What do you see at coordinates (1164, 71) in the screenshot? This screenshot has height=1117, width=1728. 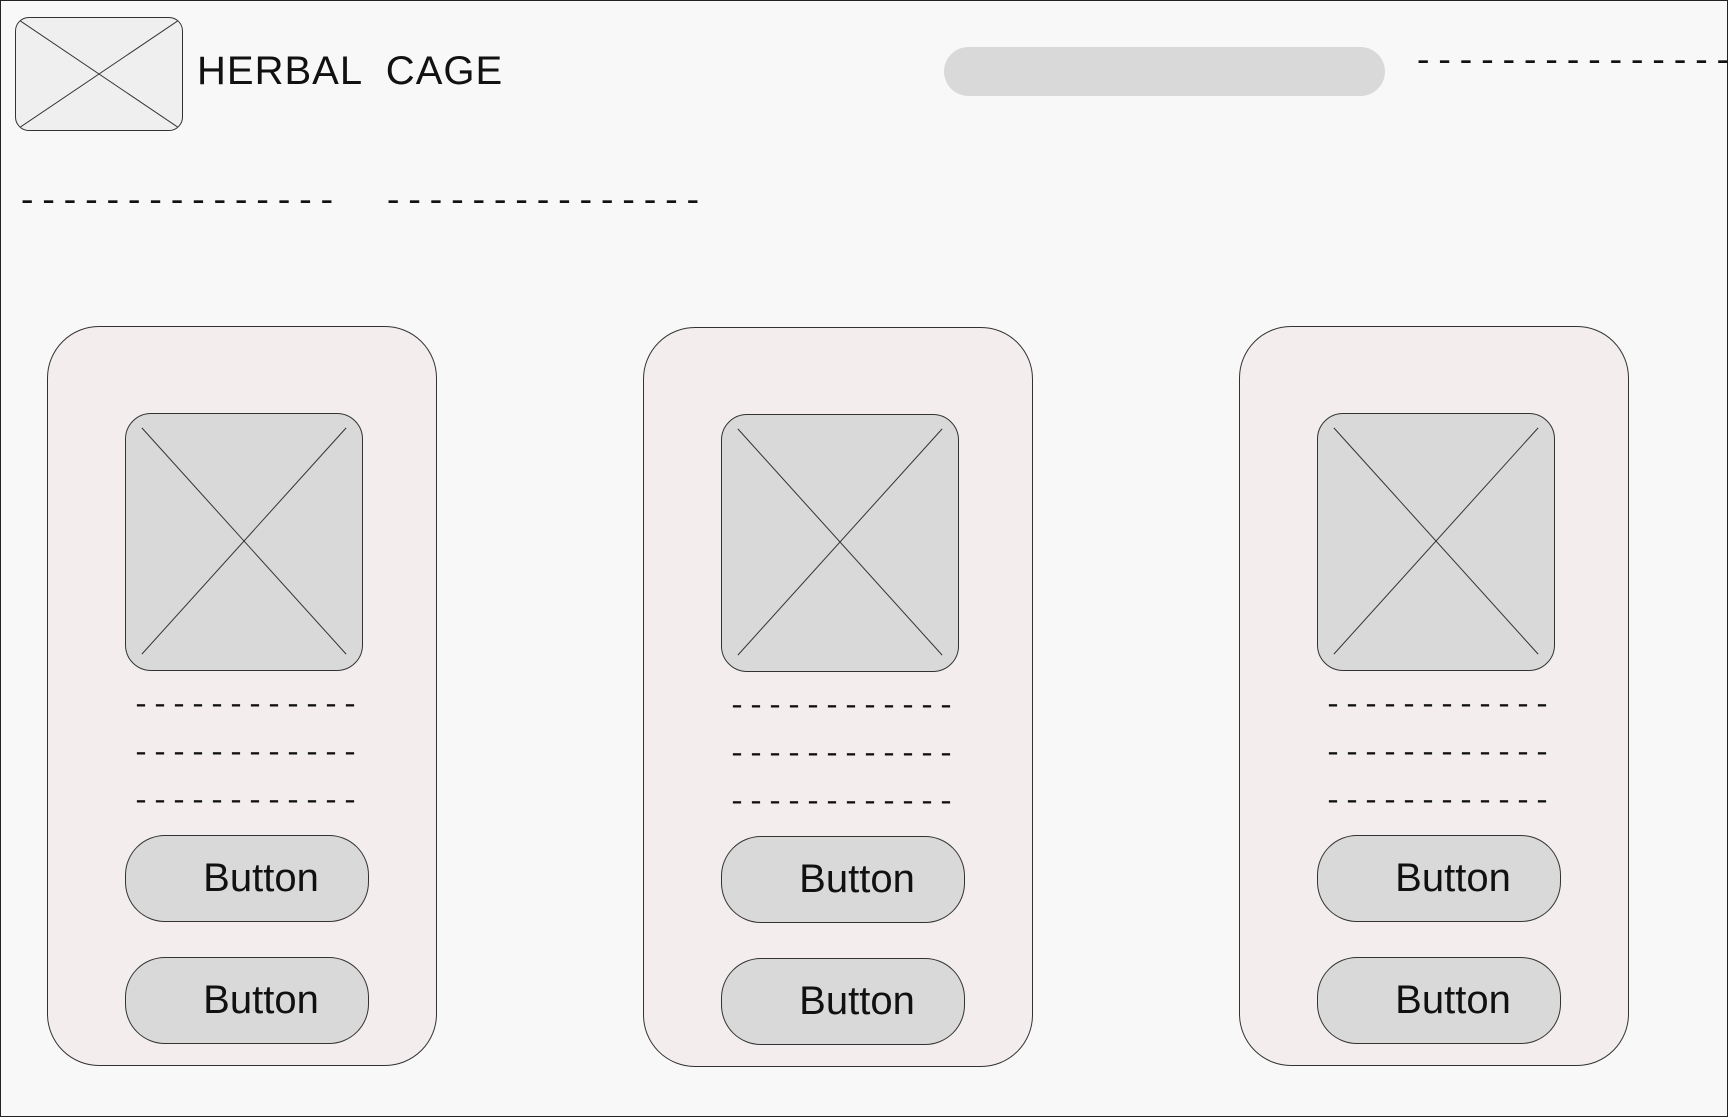 I see `search-input` at bounding box center [1164, 71].